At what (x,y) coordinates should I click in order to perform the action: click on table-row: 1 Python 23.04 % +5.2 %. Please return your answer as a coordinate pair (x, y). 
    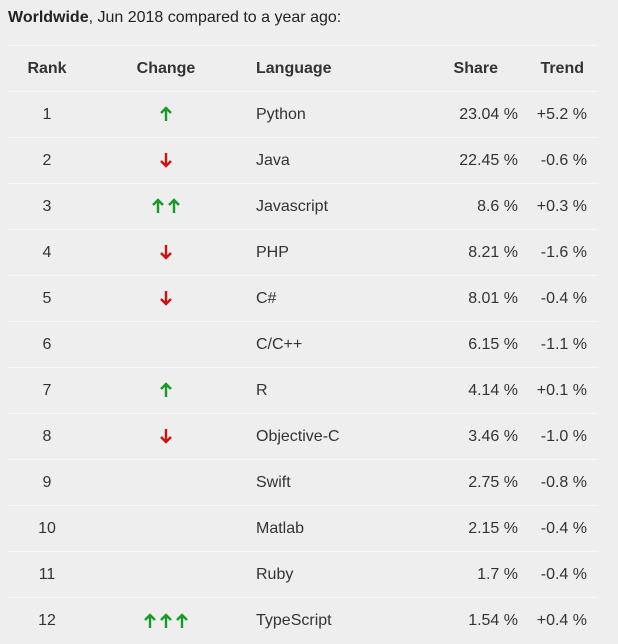
    Looking at the image, I should click on (303, 114).